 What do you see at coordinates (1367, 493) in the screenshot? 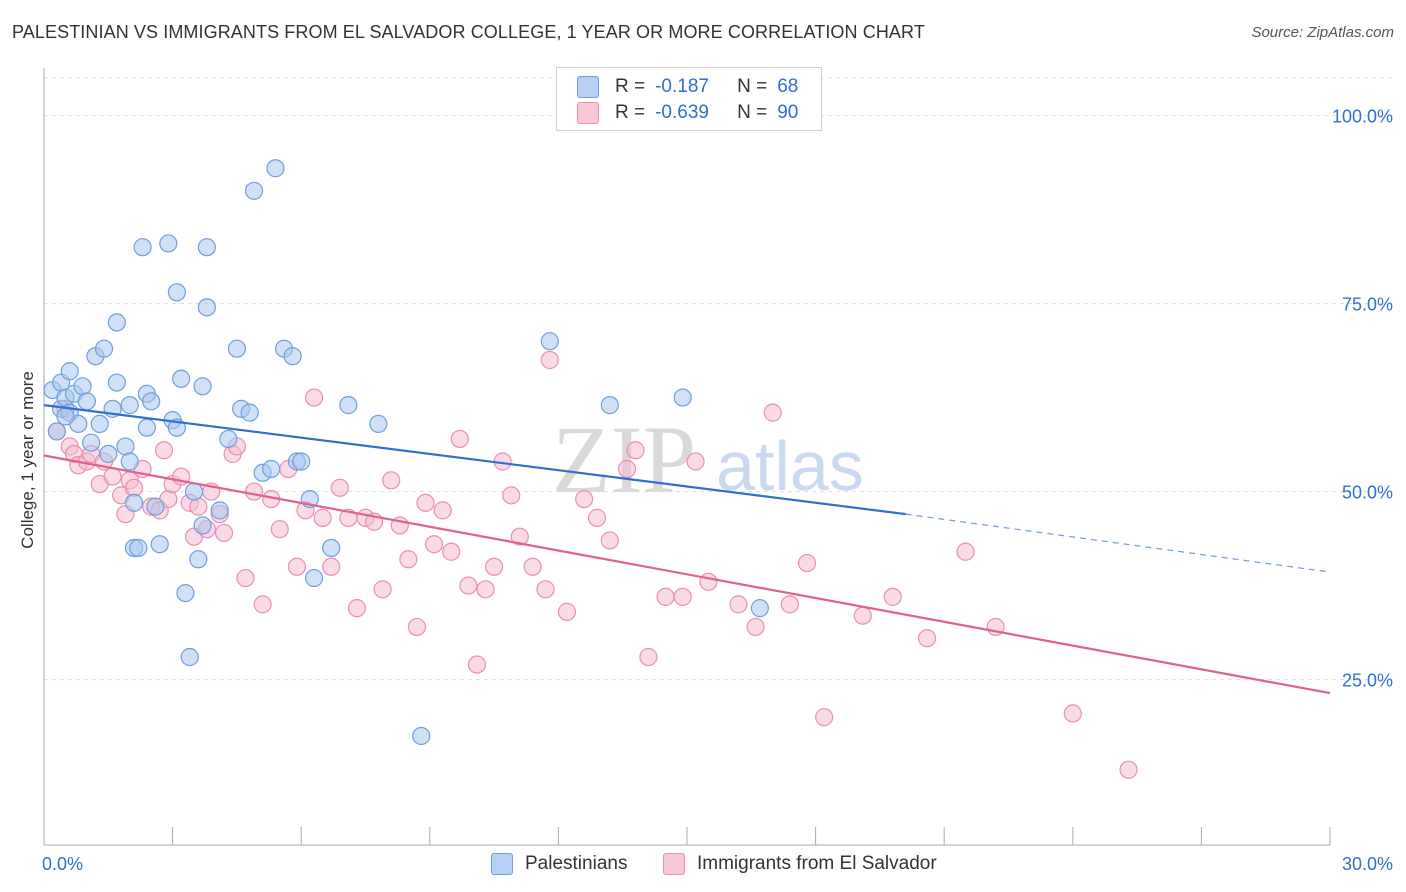
I see `y-tick-label: 50.0%` at bounding box center [1367, 493].